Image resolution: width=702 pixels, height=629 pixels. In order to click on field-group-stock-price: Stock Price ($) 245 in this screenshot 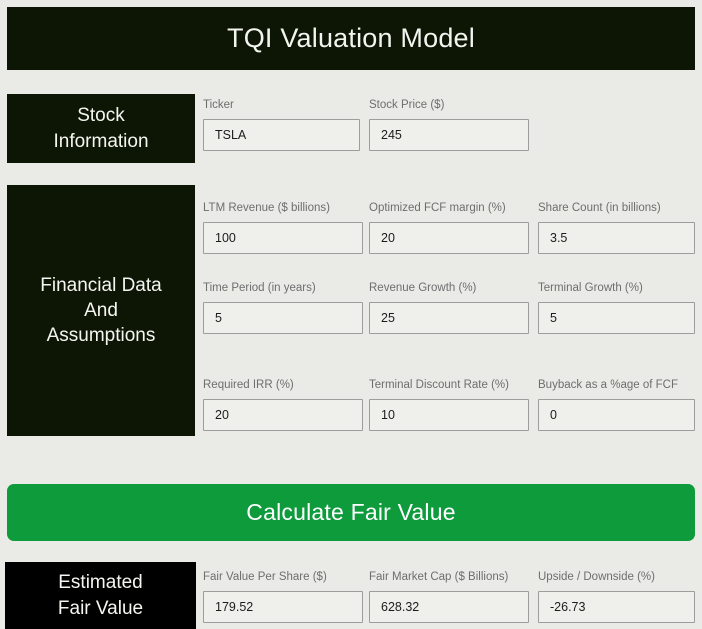, I will do `click(449, 124)`.